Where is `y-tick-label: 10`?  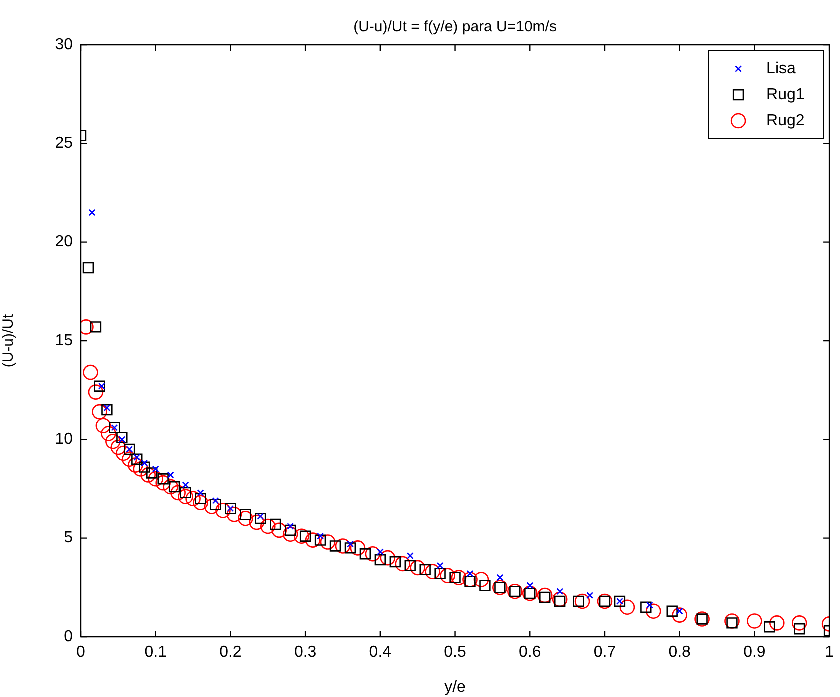
y-tick-label: 10 is located at coordinates (64, 439).